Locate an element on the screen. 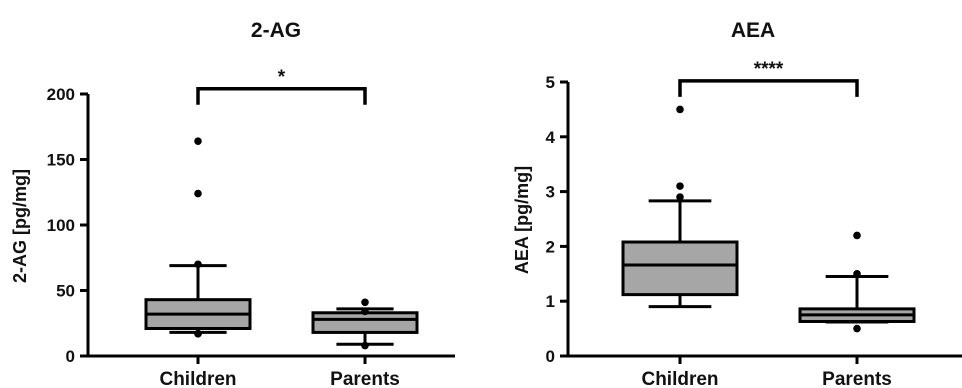 The height and width of the screenshot is (388, 962). y-tick-label: 50 is located at coordinates (65, 291).